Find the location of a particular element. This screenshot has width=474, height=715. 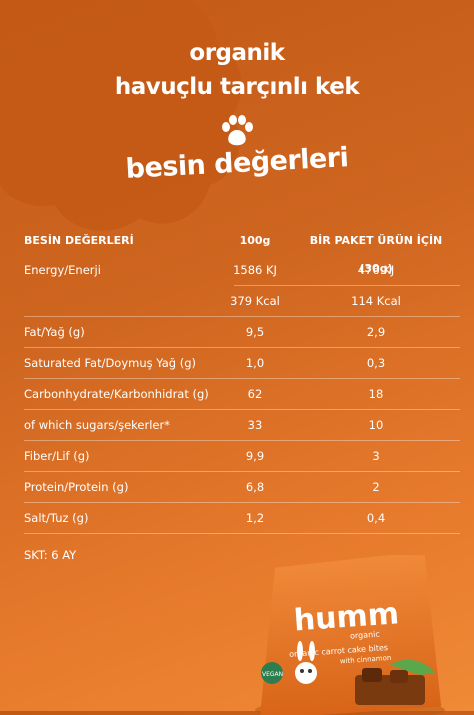

pack-sub: organic is located at coordinates (365, 635).